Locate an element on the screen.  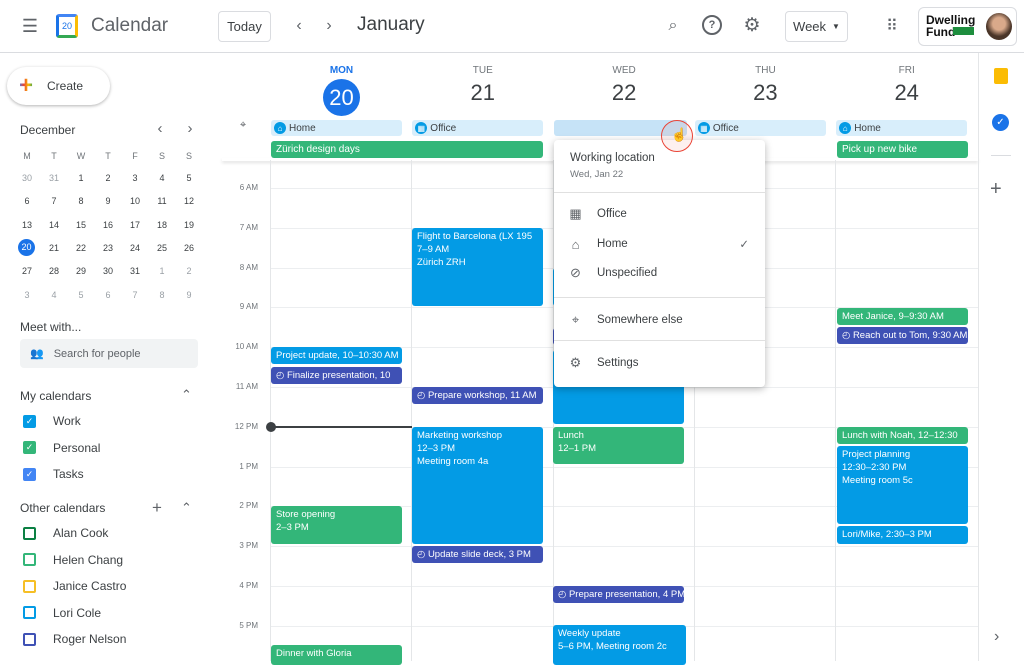
mini-day: 27 is located at coordinates (26, 271).